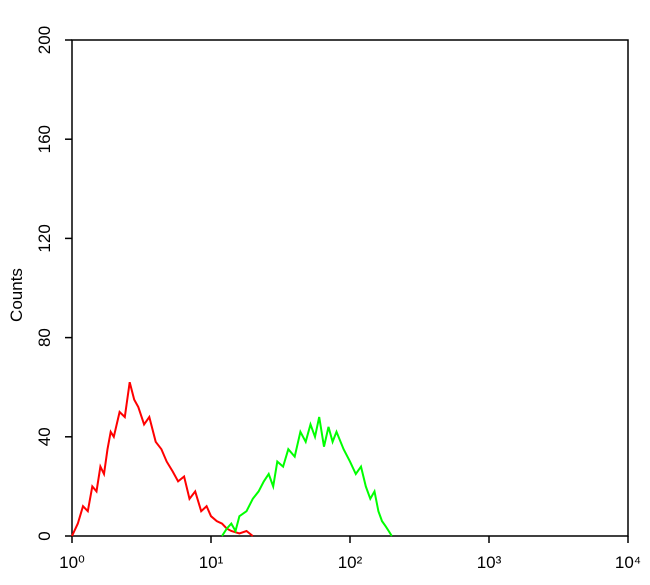 Image resolution: width=650 pixels, height=585 pixels. Describe the element at coordinates (628, 562) in the screenshot. I see `x-tick-label: 10⁴` at that location.